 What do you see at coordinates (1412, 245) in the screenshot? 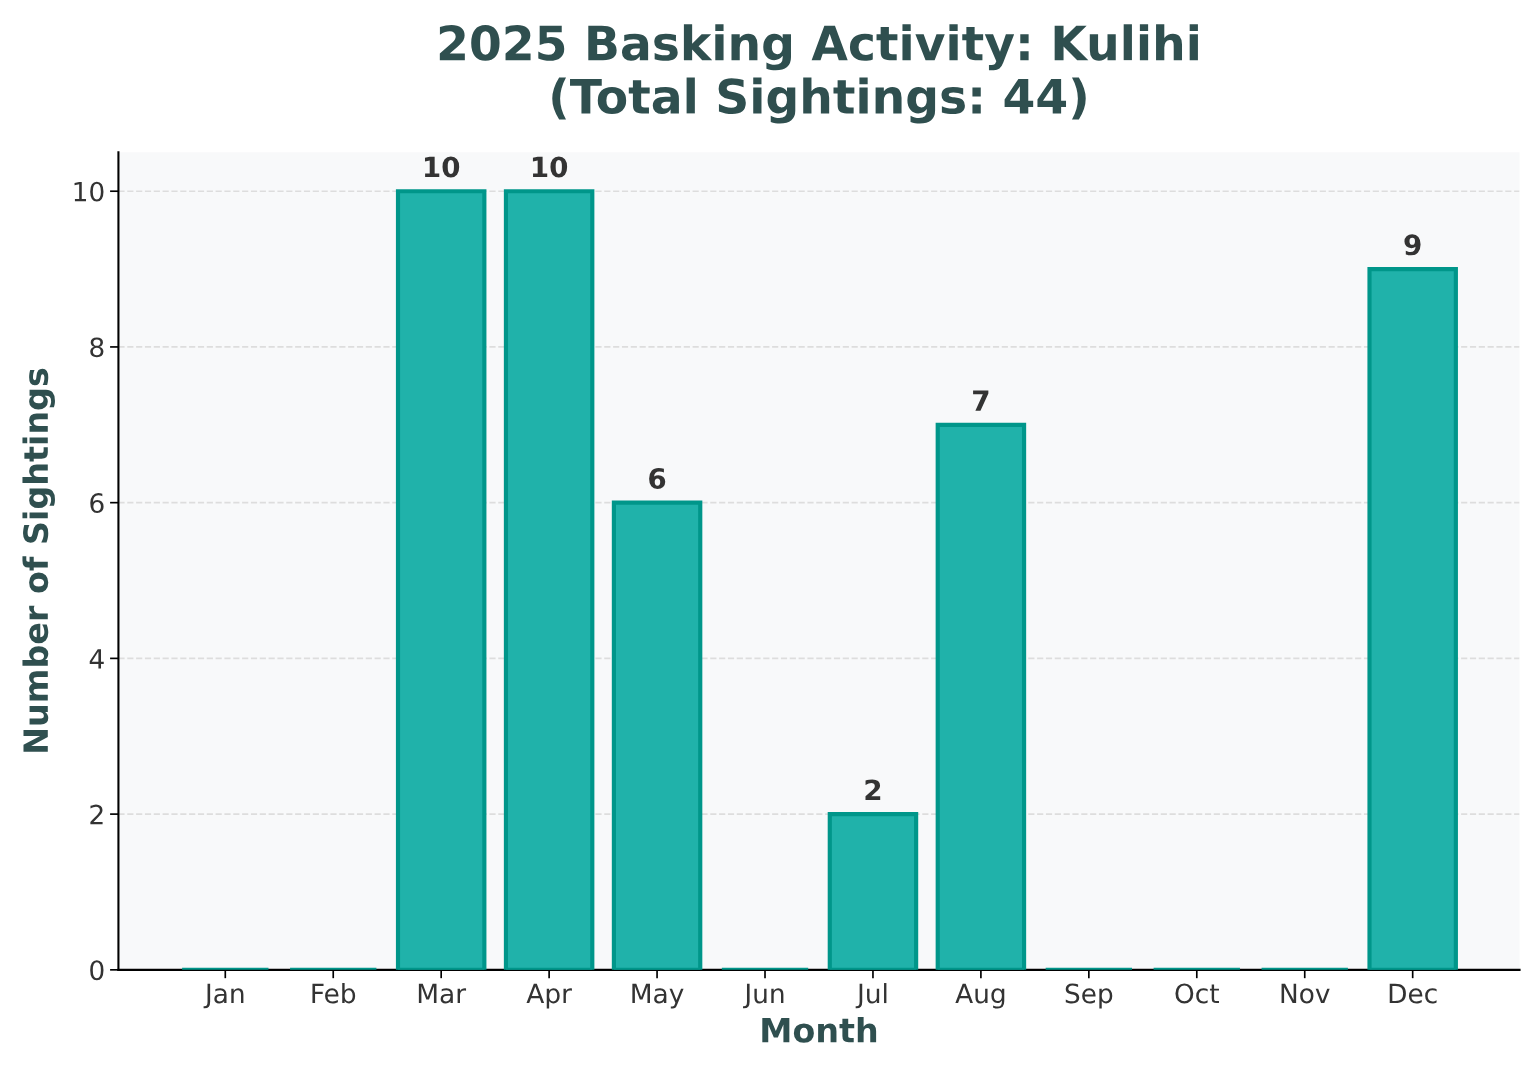
I see `data-label: 9` at bounding box center [1412, 245].